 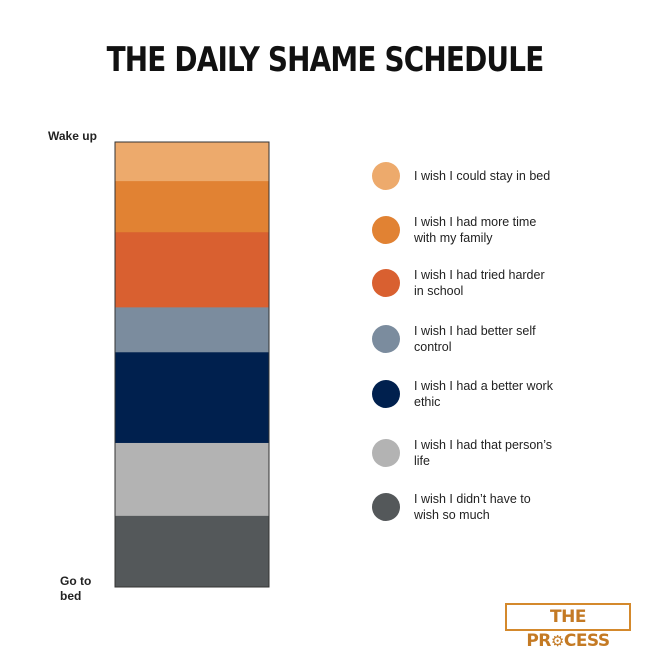 I want to click on legend-label: I wish I had tried harder in school, so click(x=479, y=283).